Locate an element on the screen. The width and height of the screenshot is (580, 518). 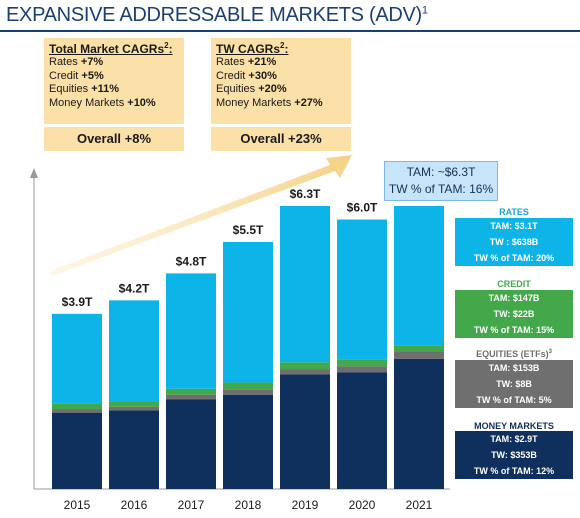
total-label-2016: $4.2T is located at coordinates (134, 288).